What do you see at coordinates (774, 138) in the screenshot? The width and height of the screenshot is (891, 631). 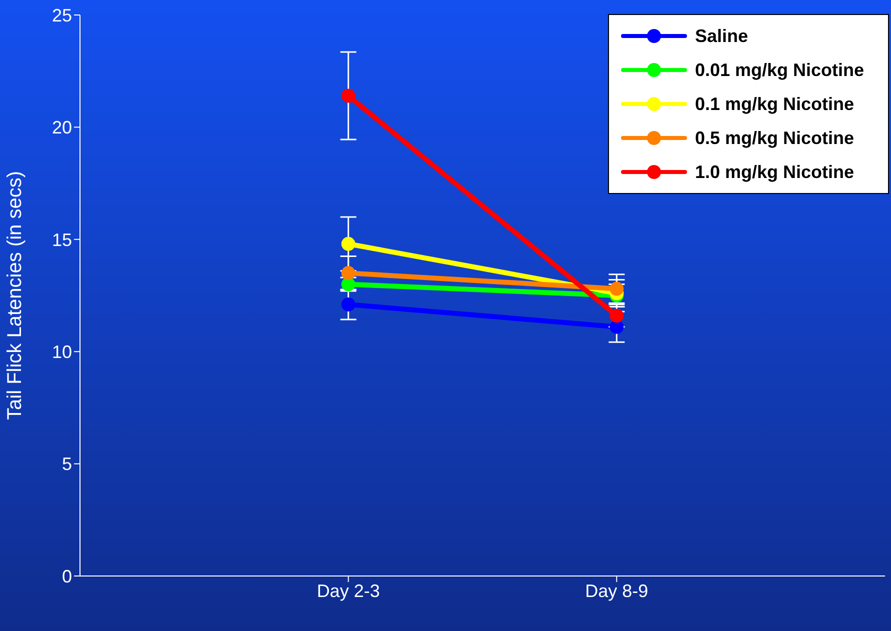 I see `legend-label: 0.5 mg/kg Nicotine` at bounding box center [774, 138].